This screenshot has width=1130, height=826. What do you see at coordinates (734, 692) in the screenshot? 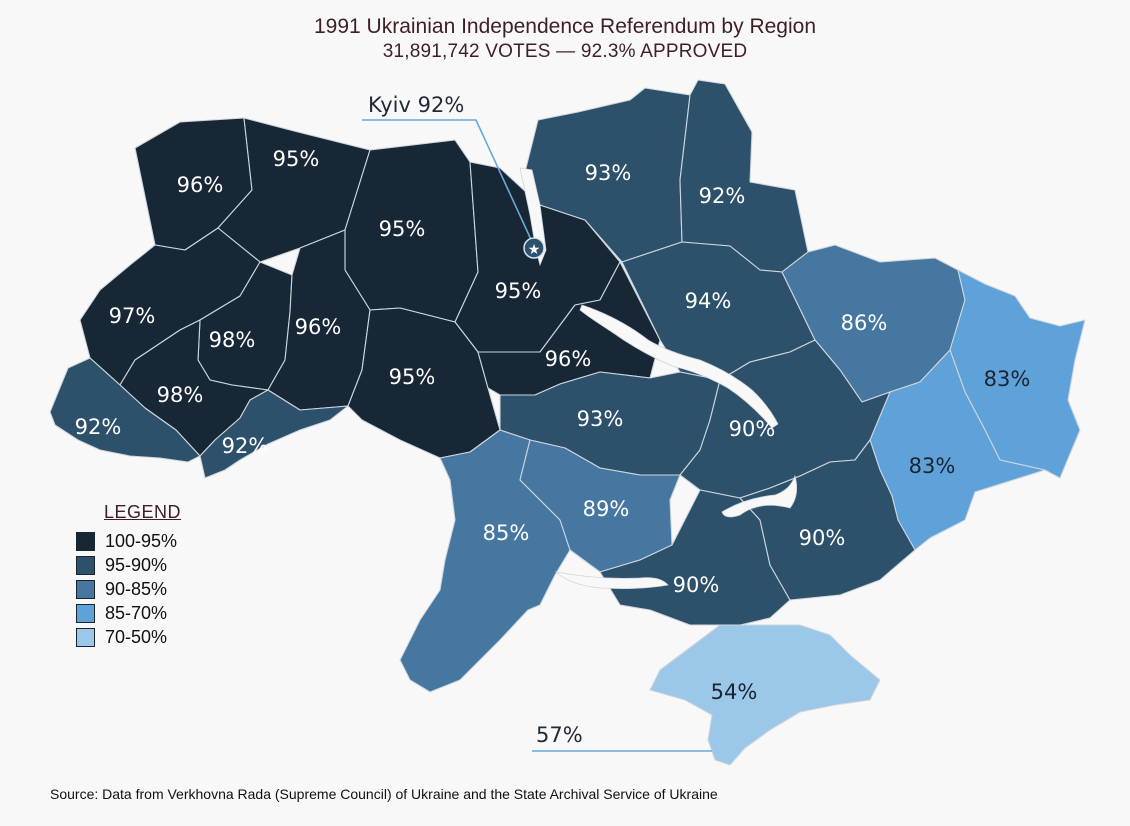
I see `label-crimea: 54%` at bounding box center [734, 692].